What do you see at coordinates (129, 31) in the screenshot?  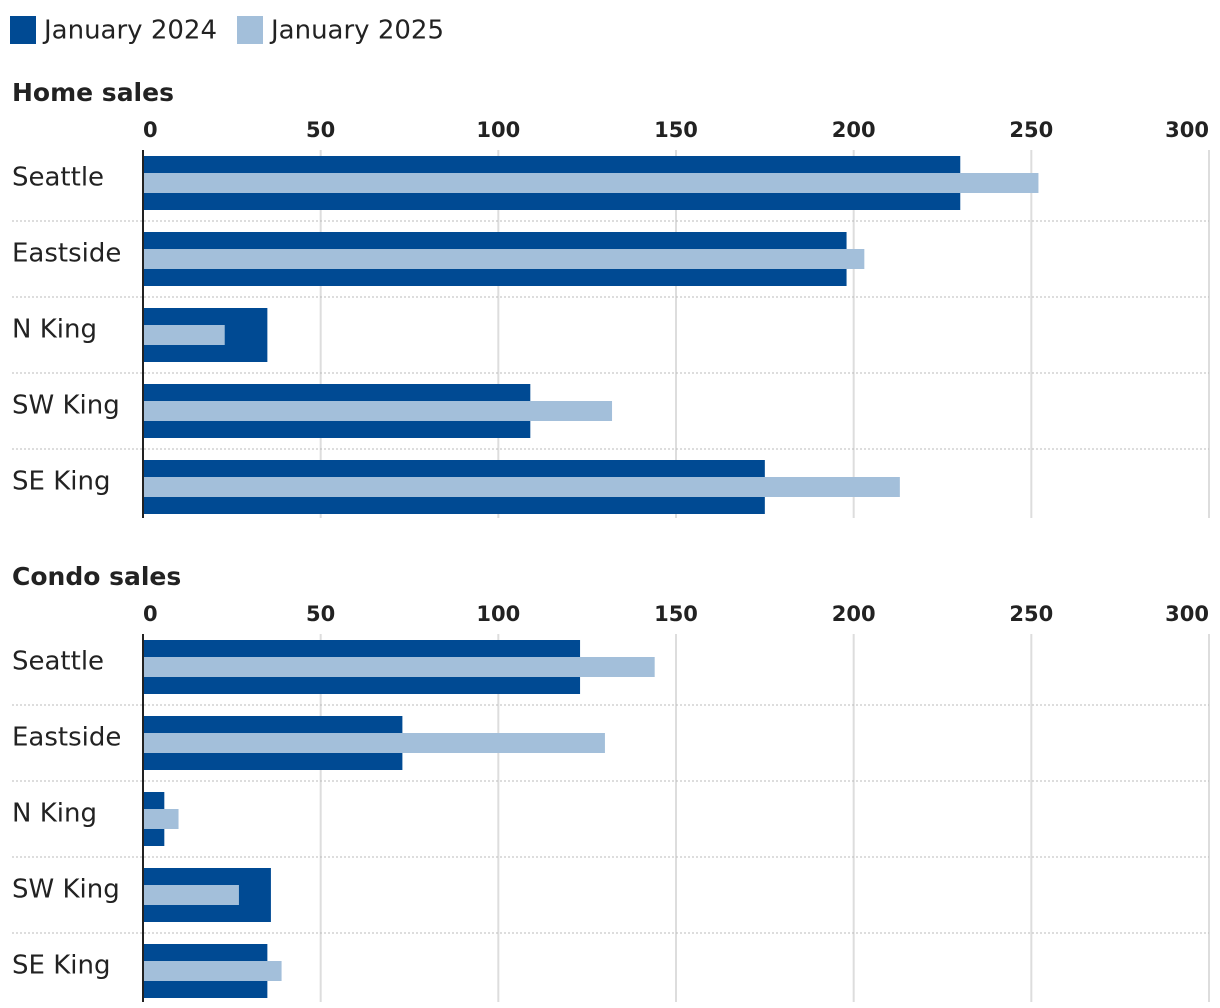 I see `legend-label: January 2024` at bounding box center [129, 31].